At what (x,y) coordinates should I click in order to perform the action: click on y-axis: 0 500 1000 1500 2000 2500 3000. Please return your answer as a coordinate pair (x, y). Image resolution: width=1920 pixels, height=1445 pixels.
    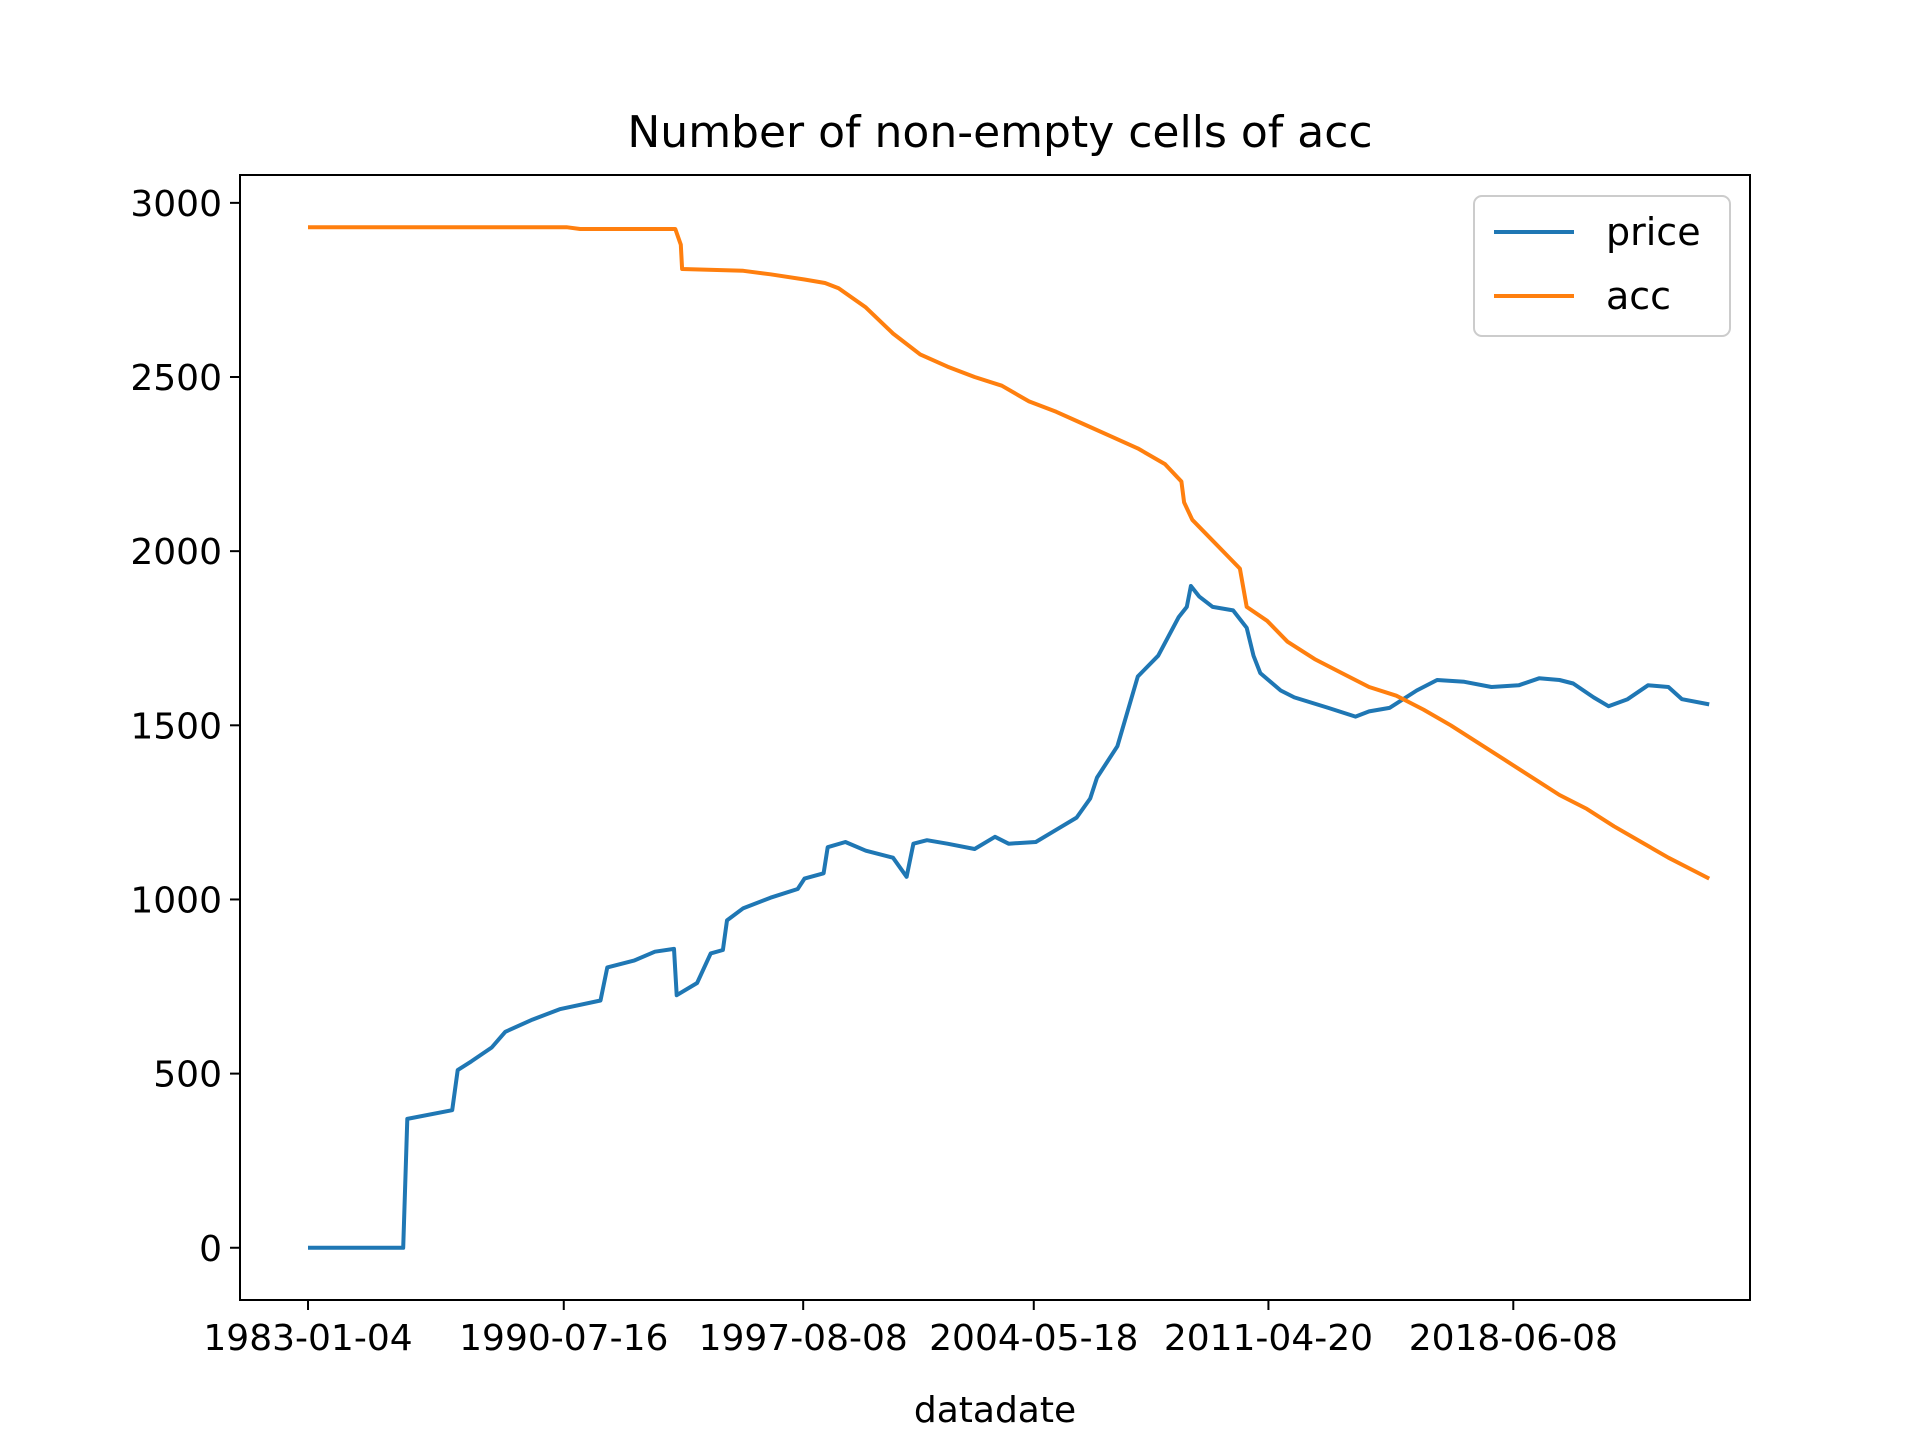
    Looking at the image, I should click on (185, 727).